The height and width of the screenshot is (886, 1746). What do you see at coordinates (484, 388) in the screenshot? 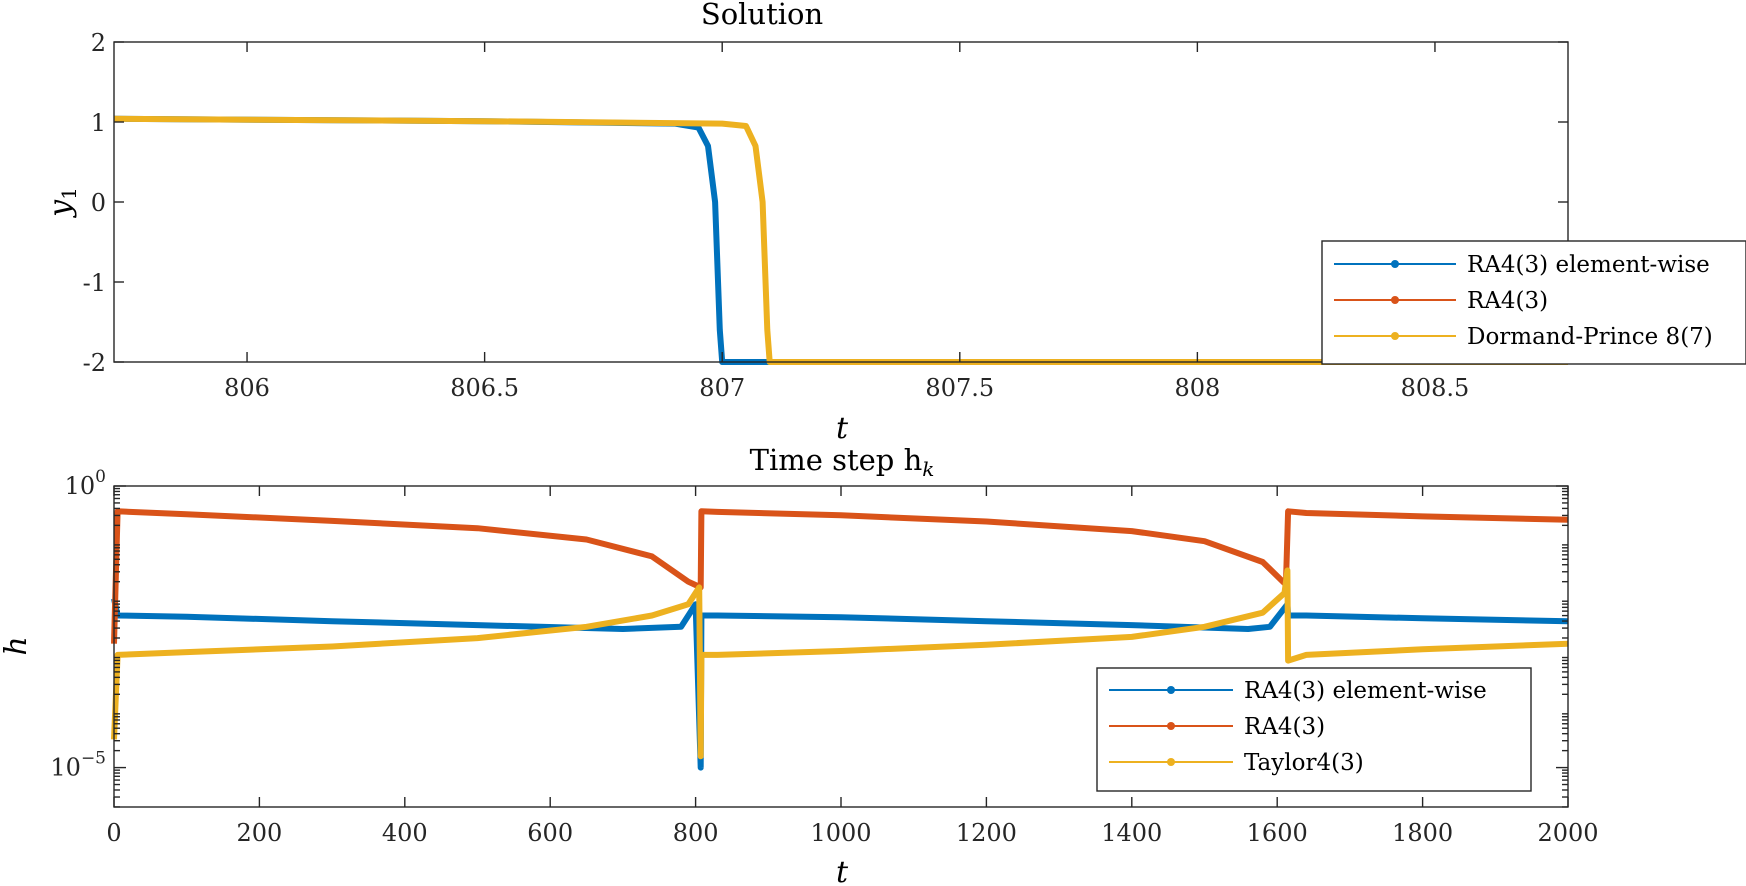
I see `solution-x-tick-label: 806.5` at bounding box center [484, 388].